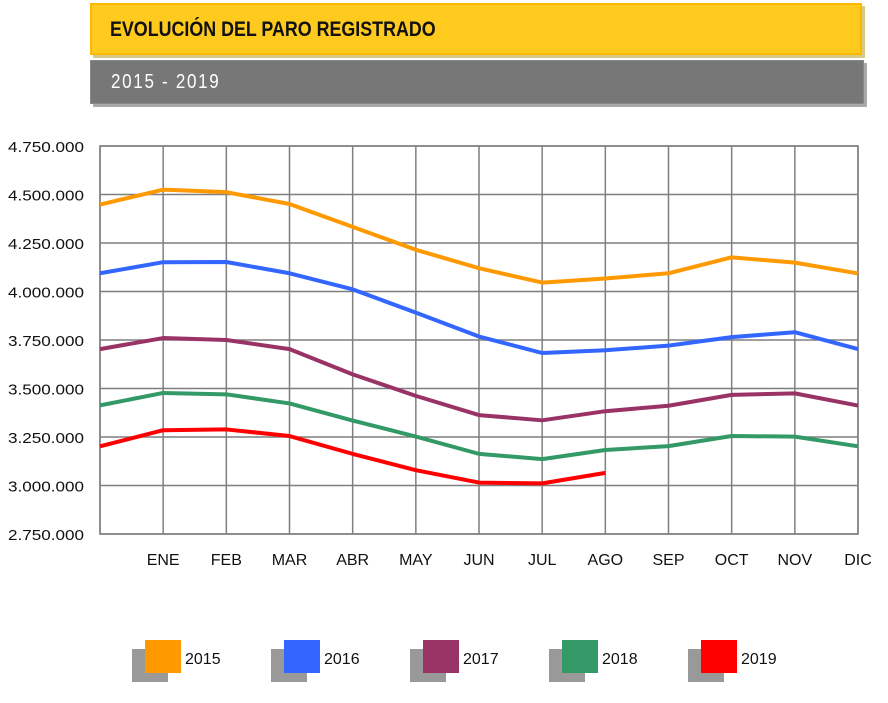 The image size is (888, 703). Describe the element at coordinates (290, 560) in the screenshot. I see `x-tick-label: MAR` at that location.